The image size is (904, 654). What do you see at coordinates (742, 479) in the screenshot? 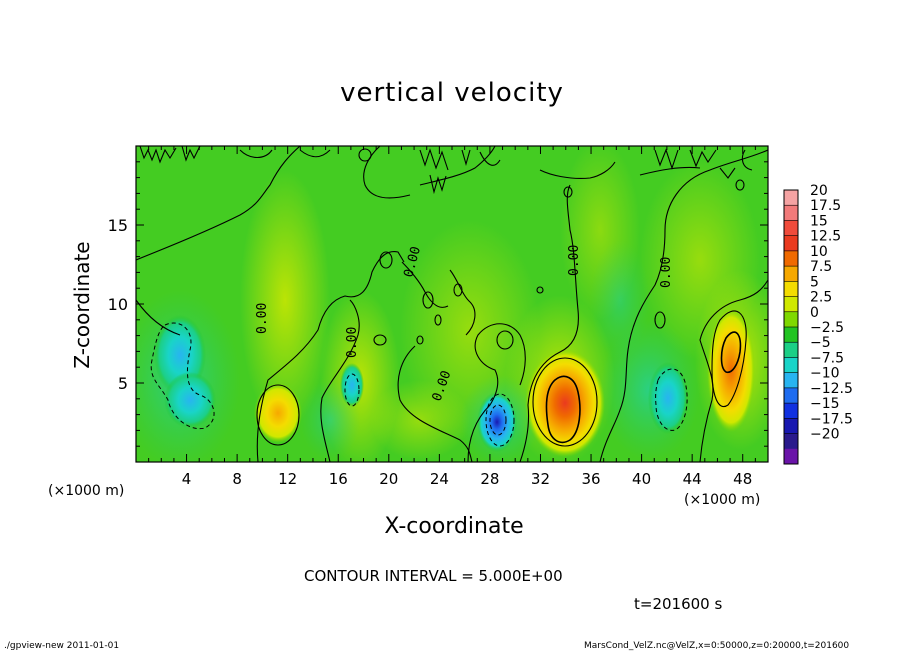
I see `x-tick-label: 48` at bounding box center [742, 479].